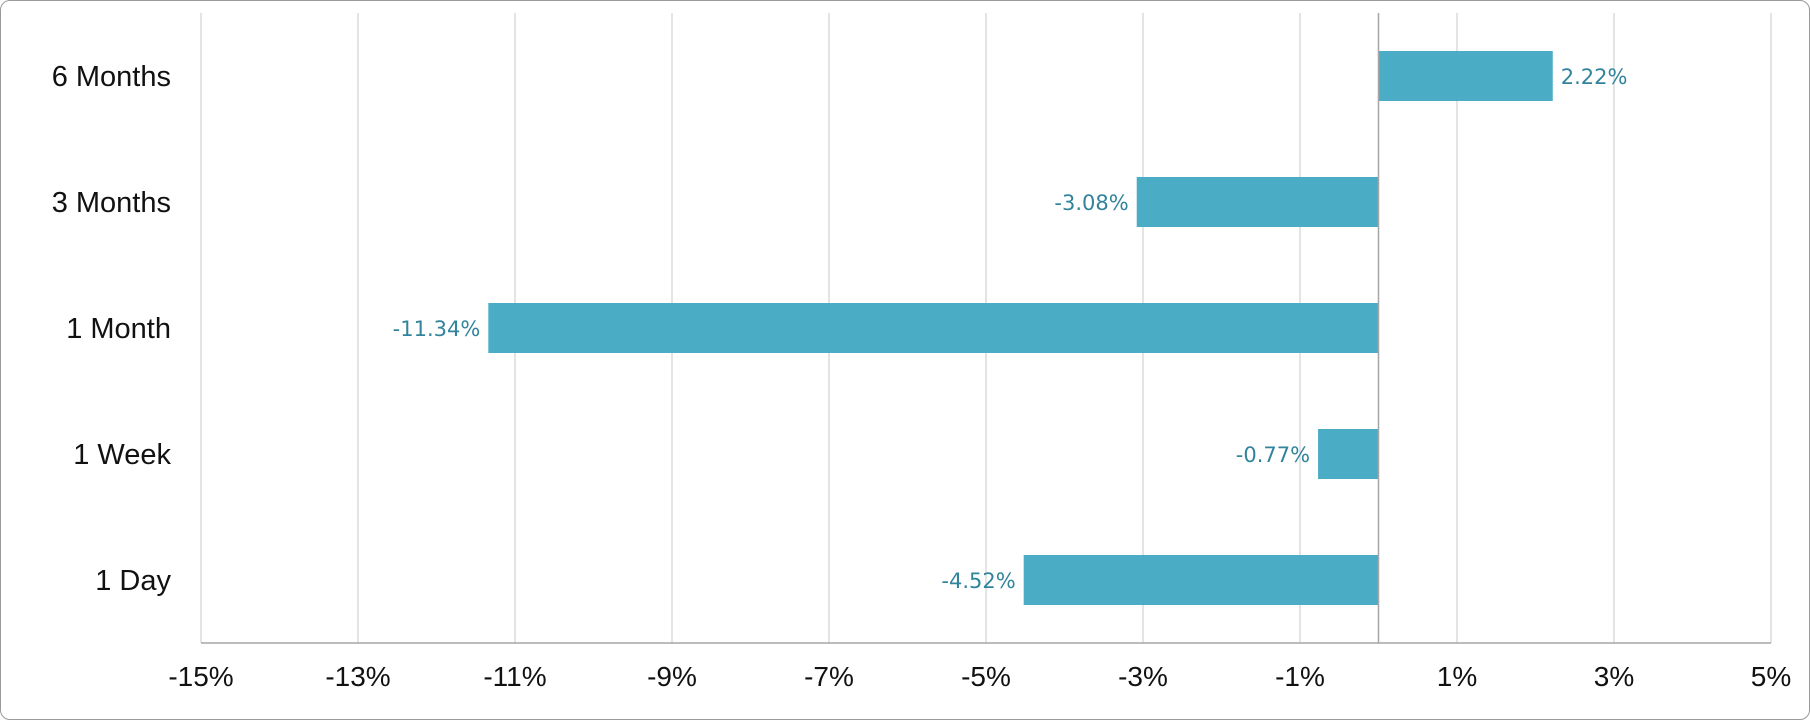 The height and width of the screenshot is (721, 1810). What do you see at coordinates (978, 581) in the screenshot?
I see `data-label: -4.52%` at bounding box center [978, 581].